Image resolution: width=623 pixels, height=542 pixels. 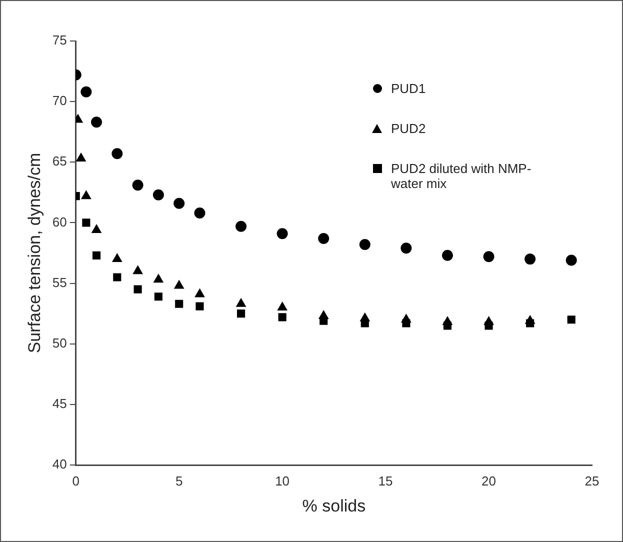 What do you see at coordinates (59, 464) in the screenshot?
I see `y-tick-label: 40` at bounding box center [59, 464].